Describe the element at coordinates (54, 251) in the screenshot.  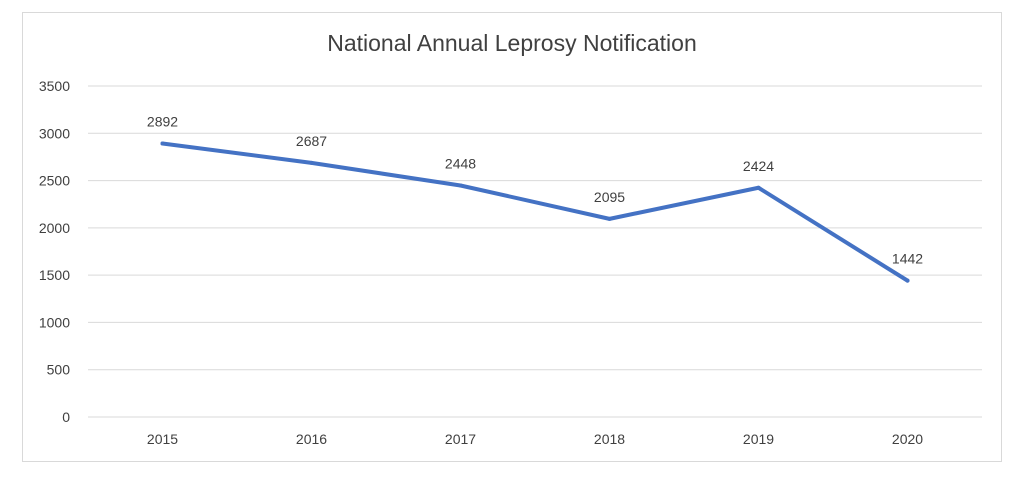
I see `y-axis-ticks: 0 500 1000 1500 2000 2500 3000 3500` at that location.